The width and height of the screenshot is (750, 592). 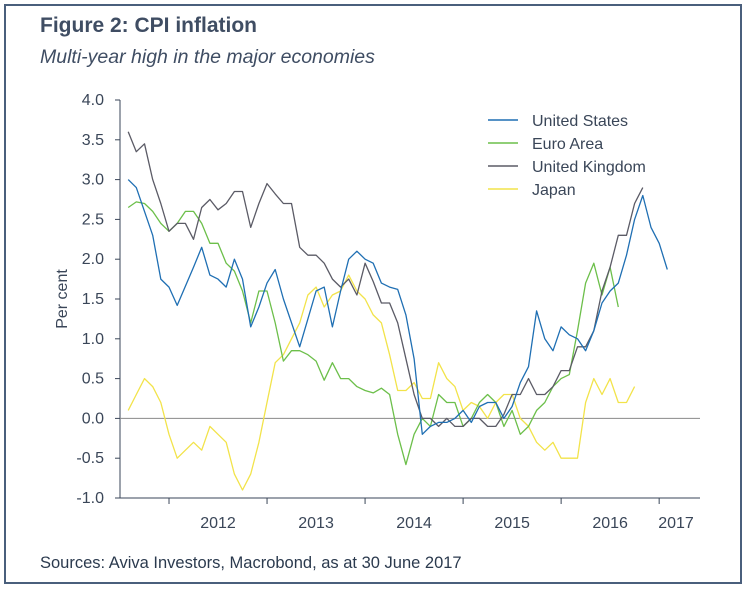 I want to click on x-tick-label: 2017, so click(x=676, y=523).